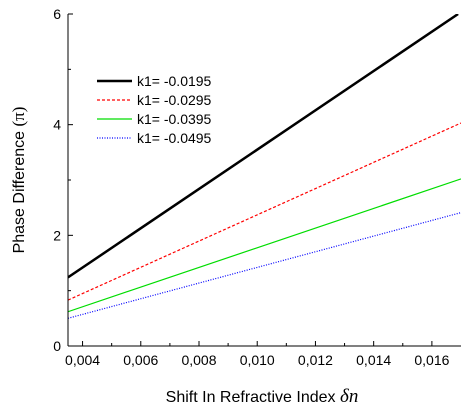 The height and width of the screenshot is (413, 461). Describe the element at coordinates (18, 180) in the screenshot. I see `y-axis-label: Phase Difference (π)` at that location.